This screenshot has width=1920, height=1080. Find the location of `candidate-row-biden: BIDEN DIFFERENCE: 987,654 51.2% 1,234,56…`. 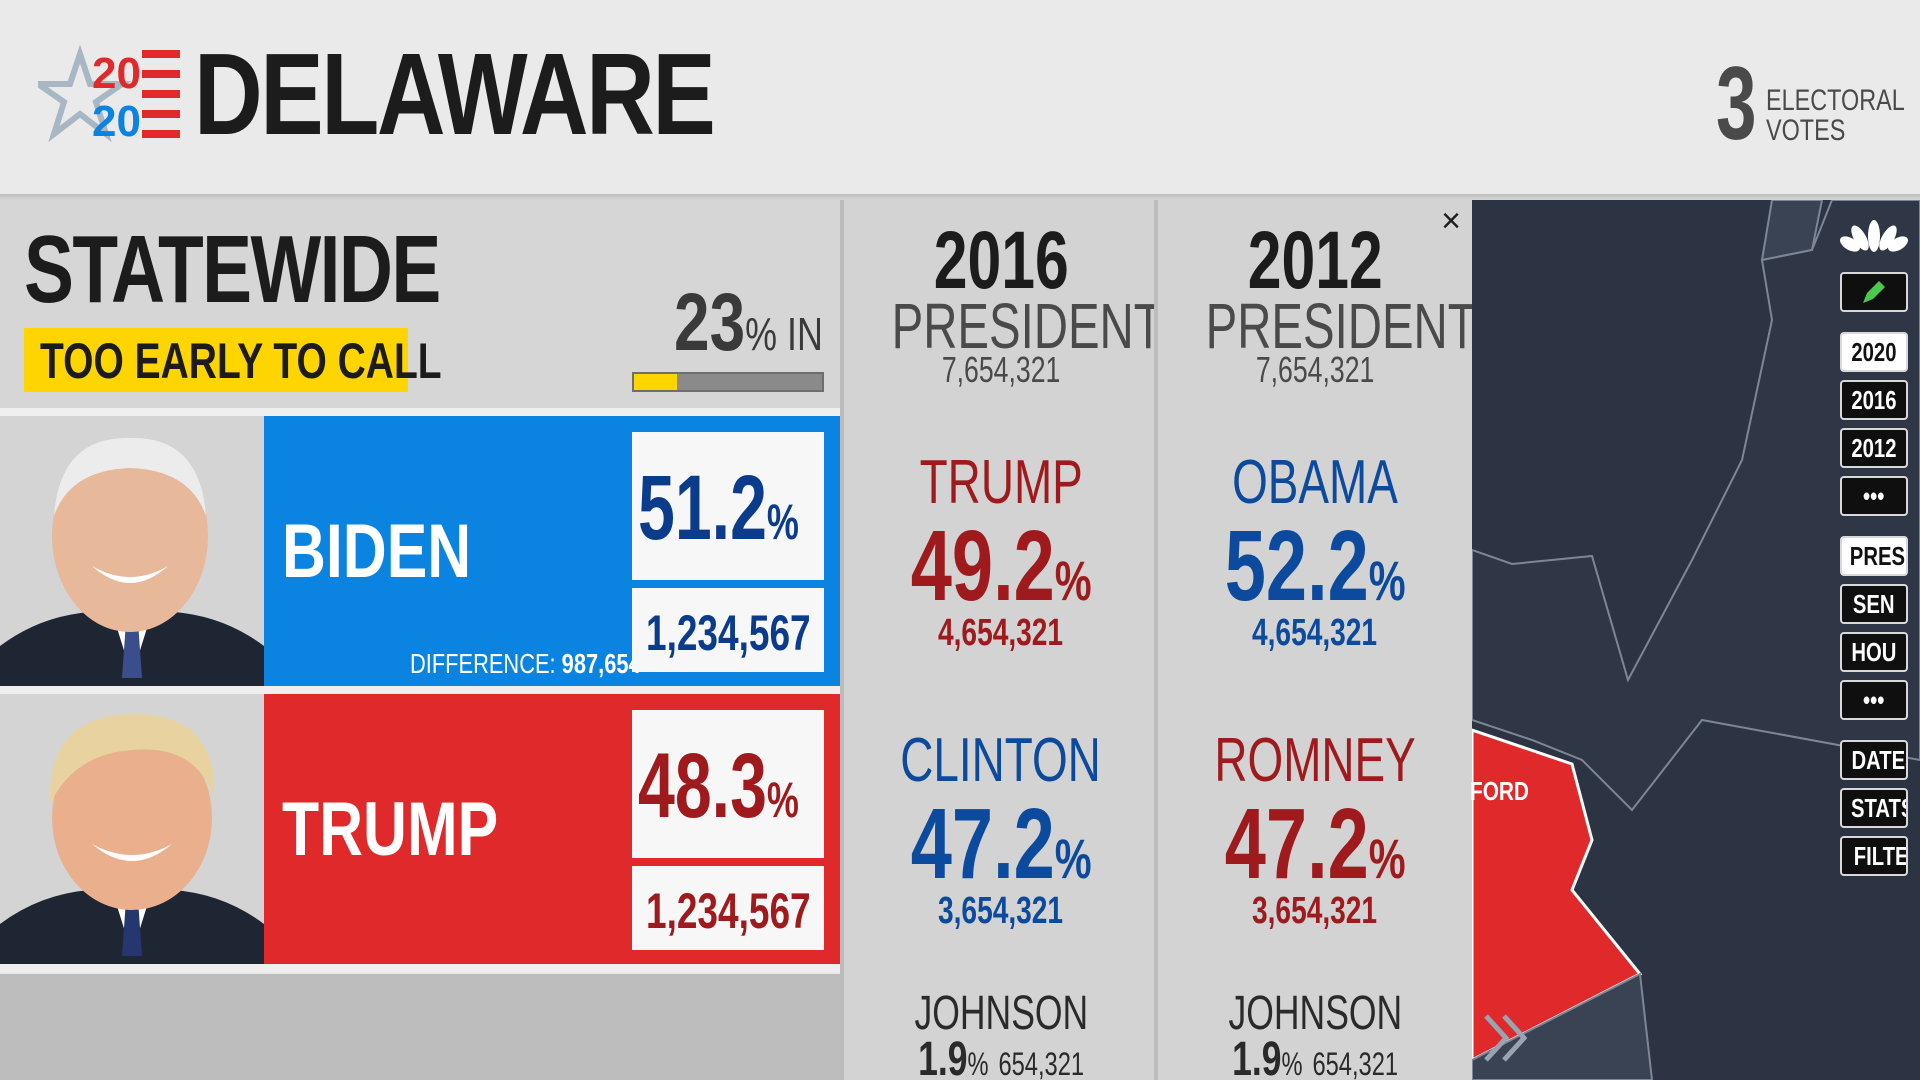

candidate-row-biden: BIDEN DIFFERENCE: 987,654 51.2% 1,234,56… is located at coordinates (552, 551).